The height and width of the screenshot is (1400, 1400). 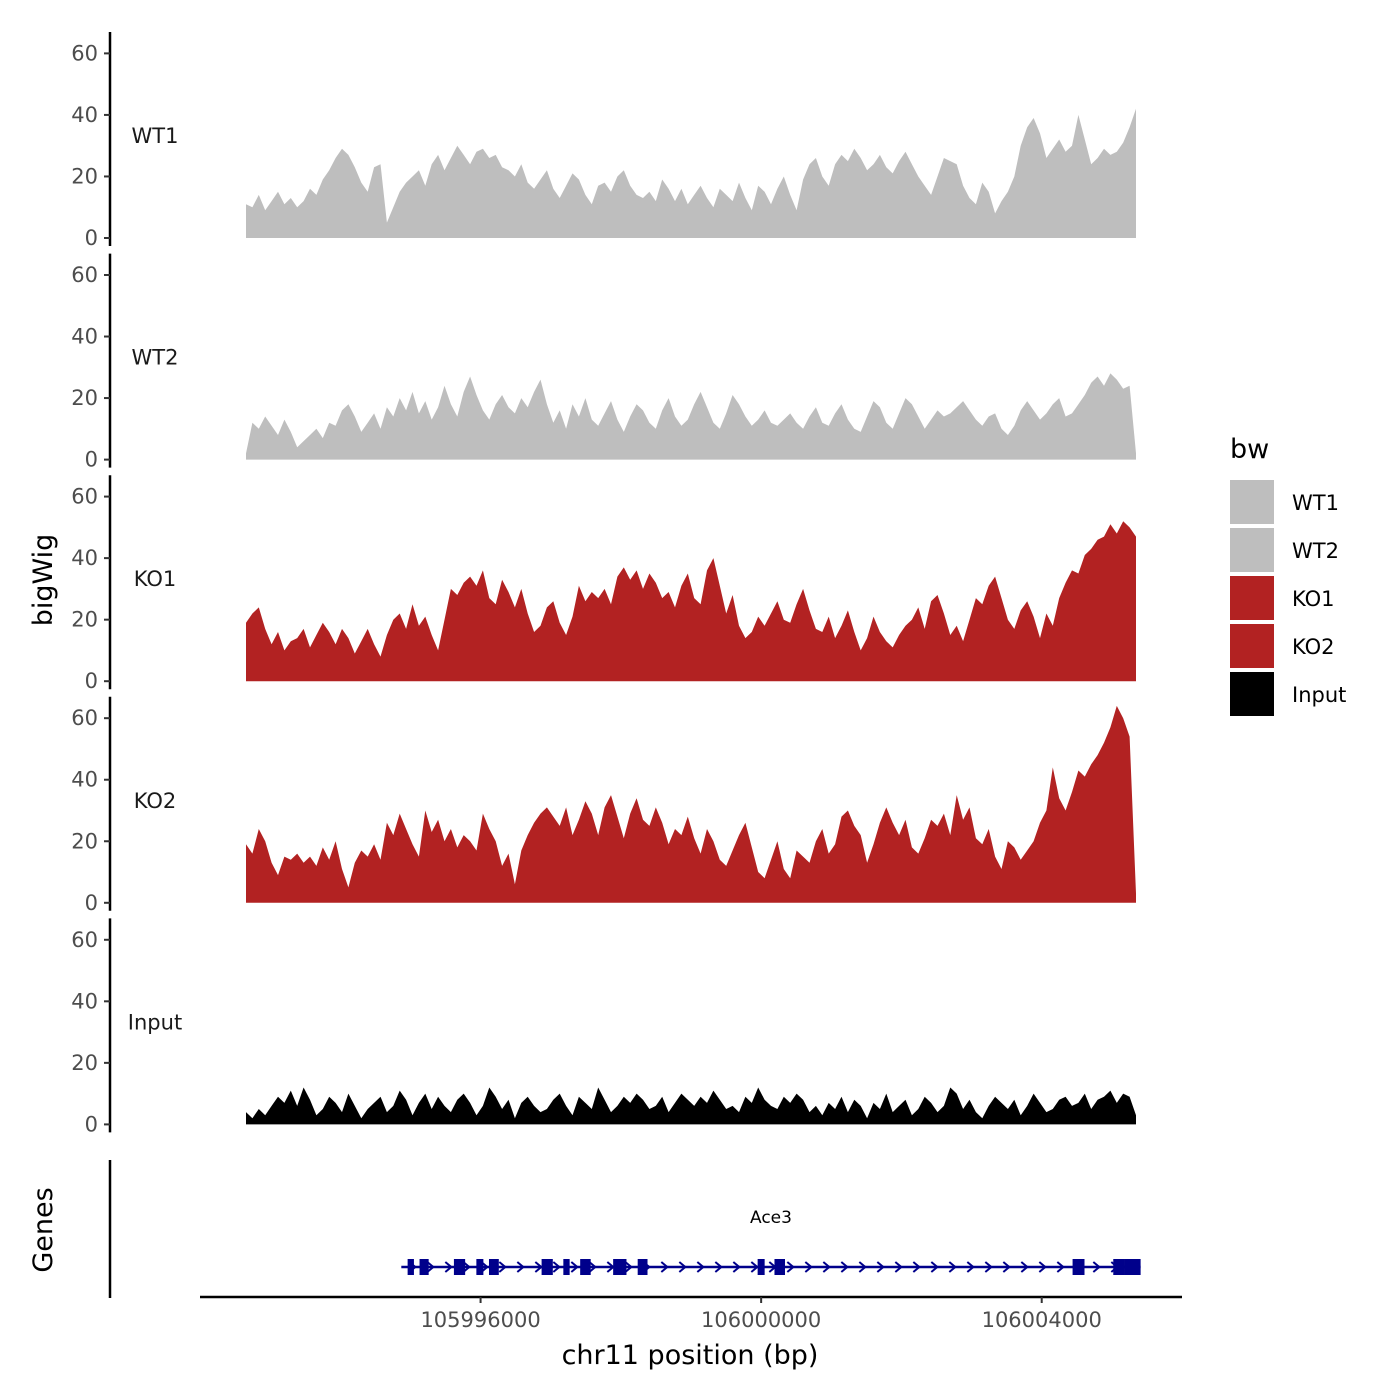 What do you see at coordinates (1252, 550) in the screenshot?
I see `legend-key-wt2` at bounding box center [1252, 550].